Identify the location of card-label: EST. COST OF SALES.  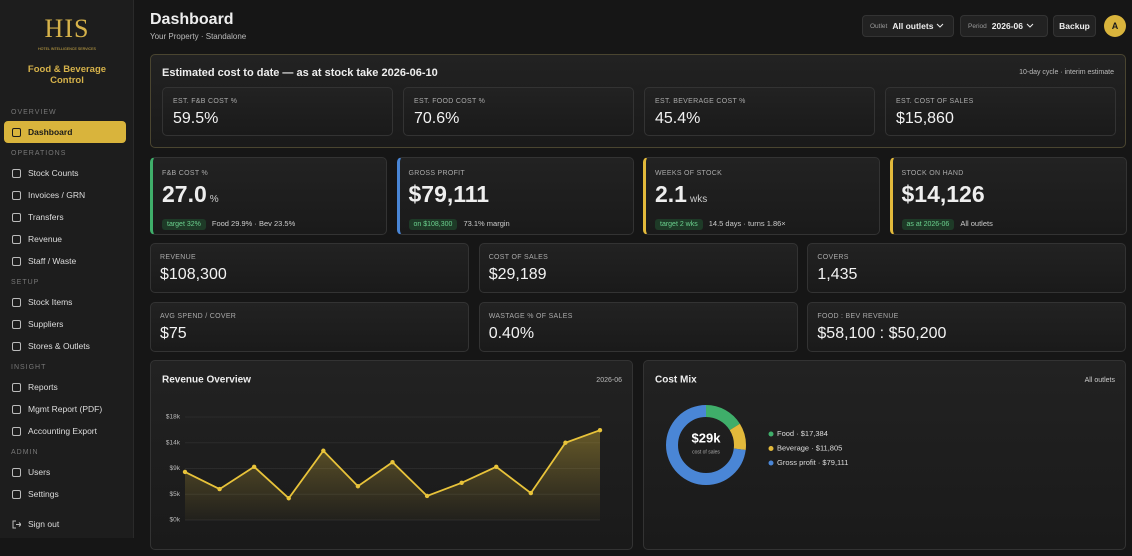
(935, 101).